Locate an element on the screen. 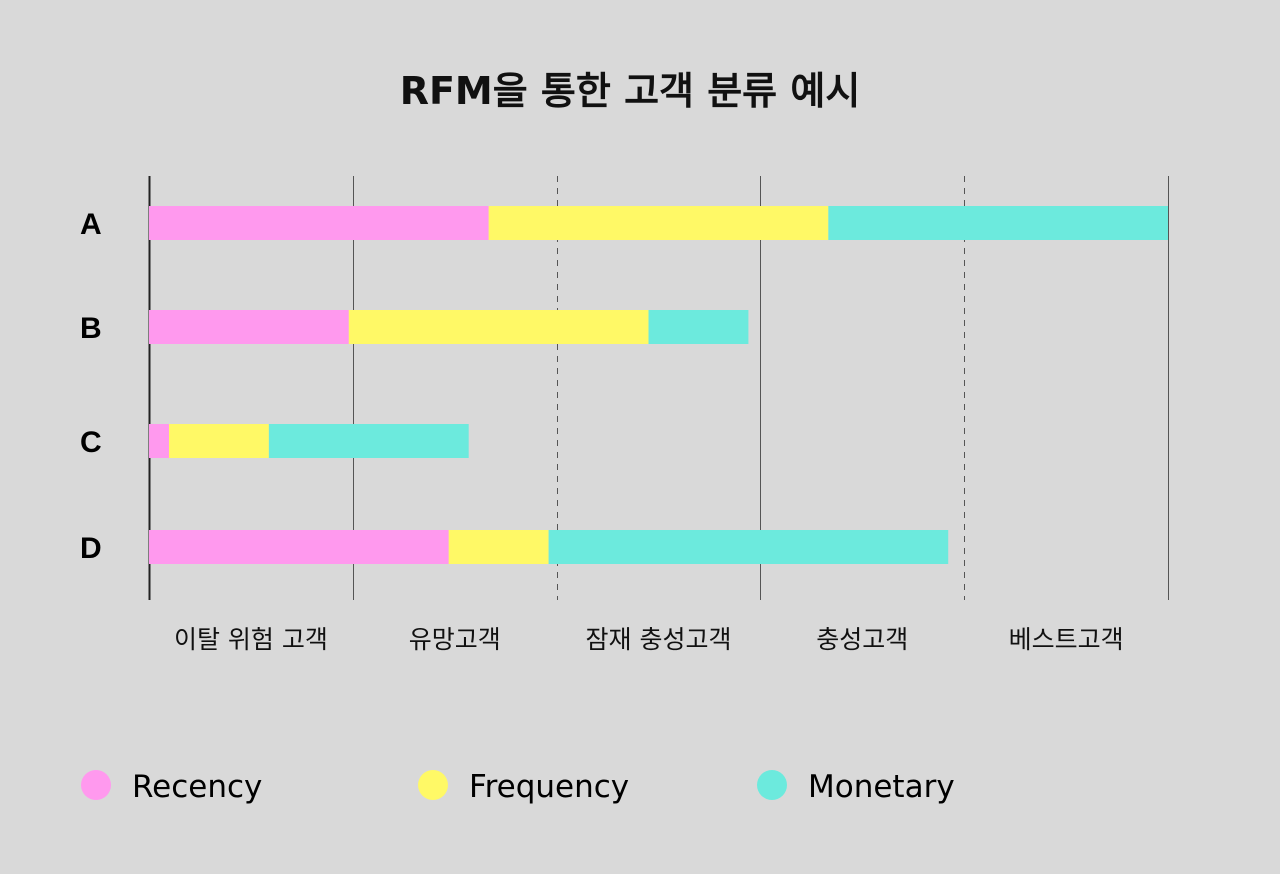 The height and width of the screenshot is (874, 1280). legend: Recency Frequency Monetary is located at coordinates (518, 787).